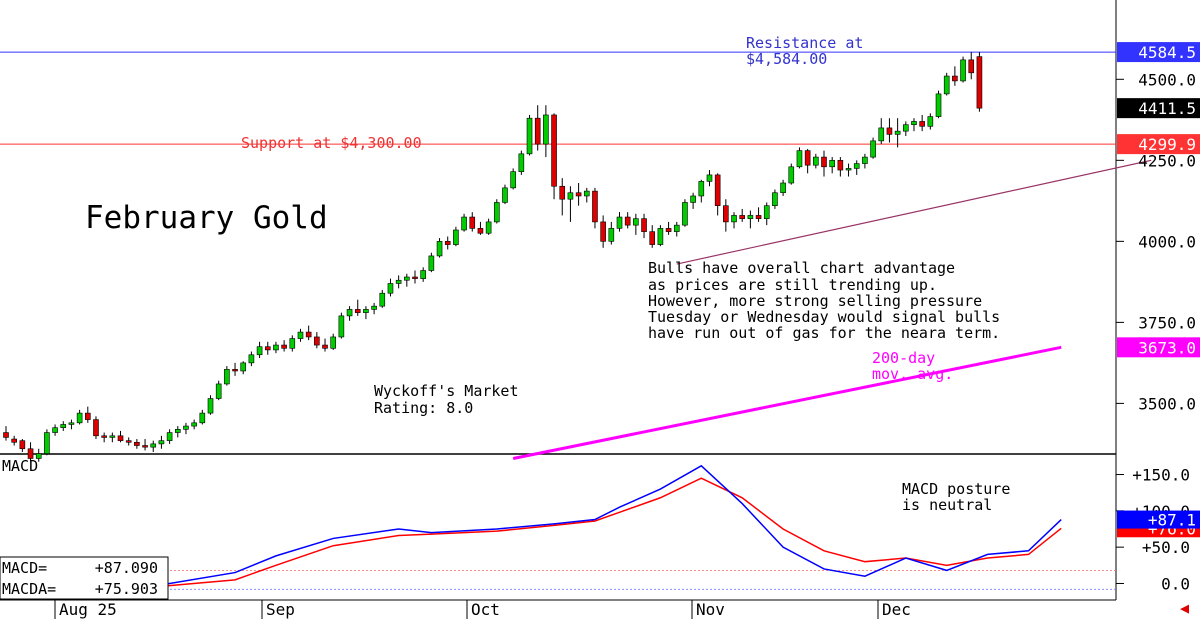  I want to click on time-tick-label: Oct, so click(485, 609).